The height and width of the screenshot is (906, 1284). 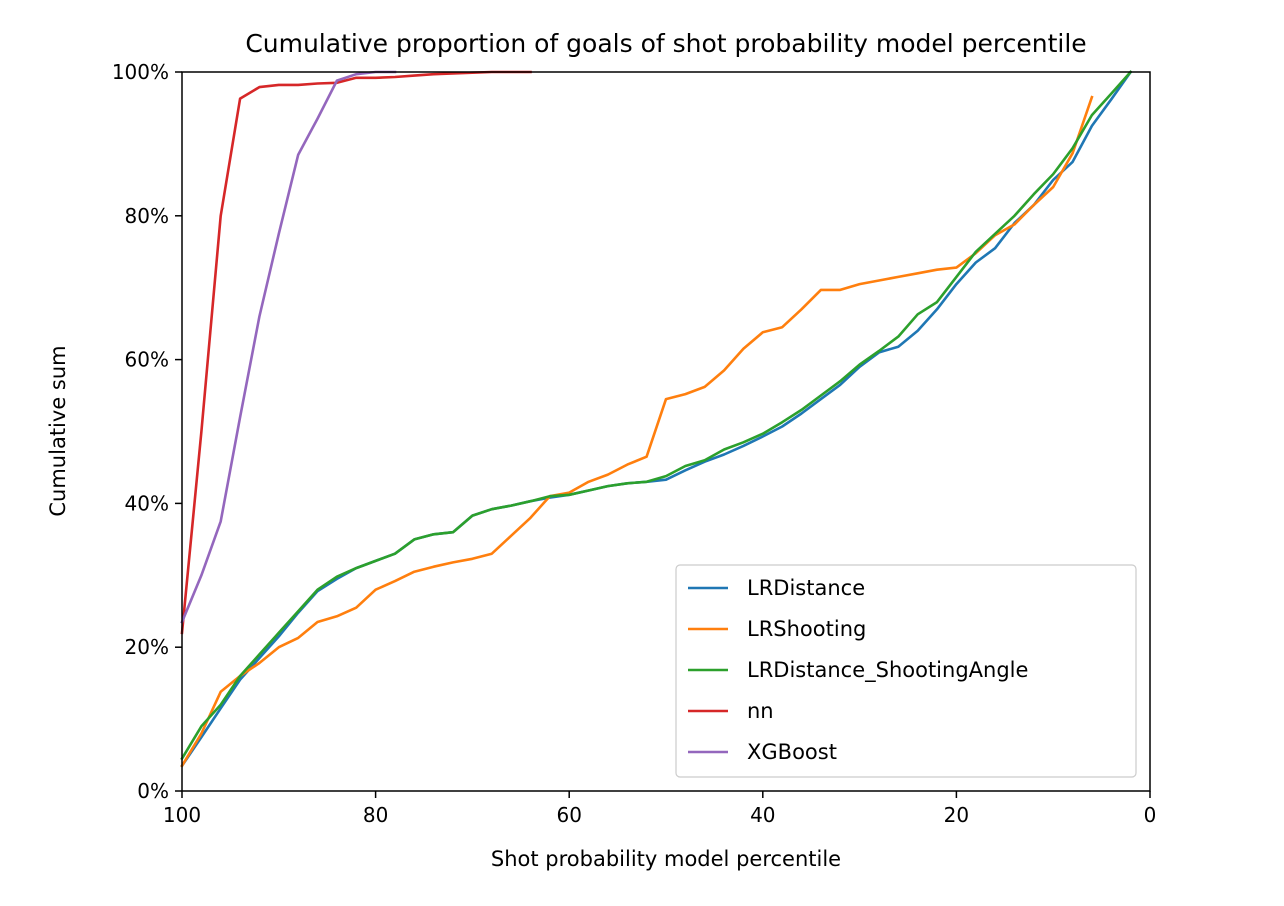 What do you see at coordinates (806, 588) in the screenshot?
I see `legend-label-0: LRDistance` at bounding box center [806, 588].